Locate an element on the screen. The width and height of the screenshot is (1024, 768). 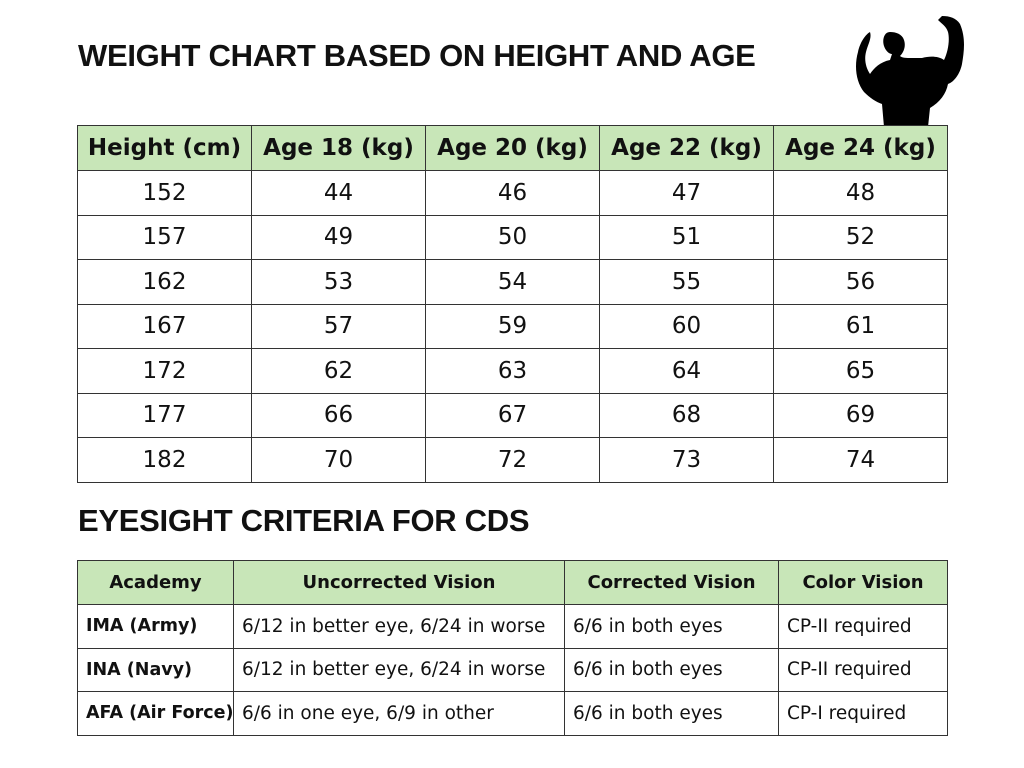
row: 167 57 59 60 61 is located at coordinates (512, 326).